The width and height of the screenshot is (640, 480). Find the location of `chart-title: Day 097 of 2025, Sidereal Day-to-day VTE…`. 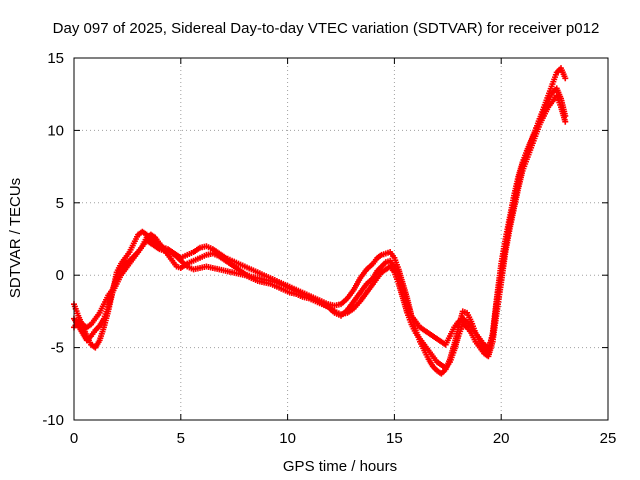

chart-title: Day 097 of 2025, Sidereal Day-to-day VTE… is located at coordinates (326, 28).